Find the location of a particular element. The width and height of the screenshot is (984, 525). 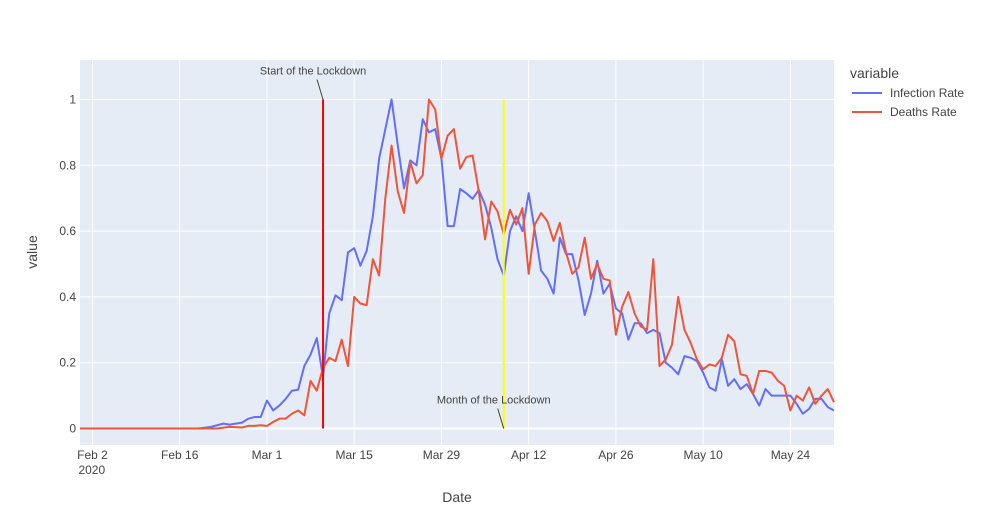

y-tick-label: 0.4 is located at coordinates (67, 297).